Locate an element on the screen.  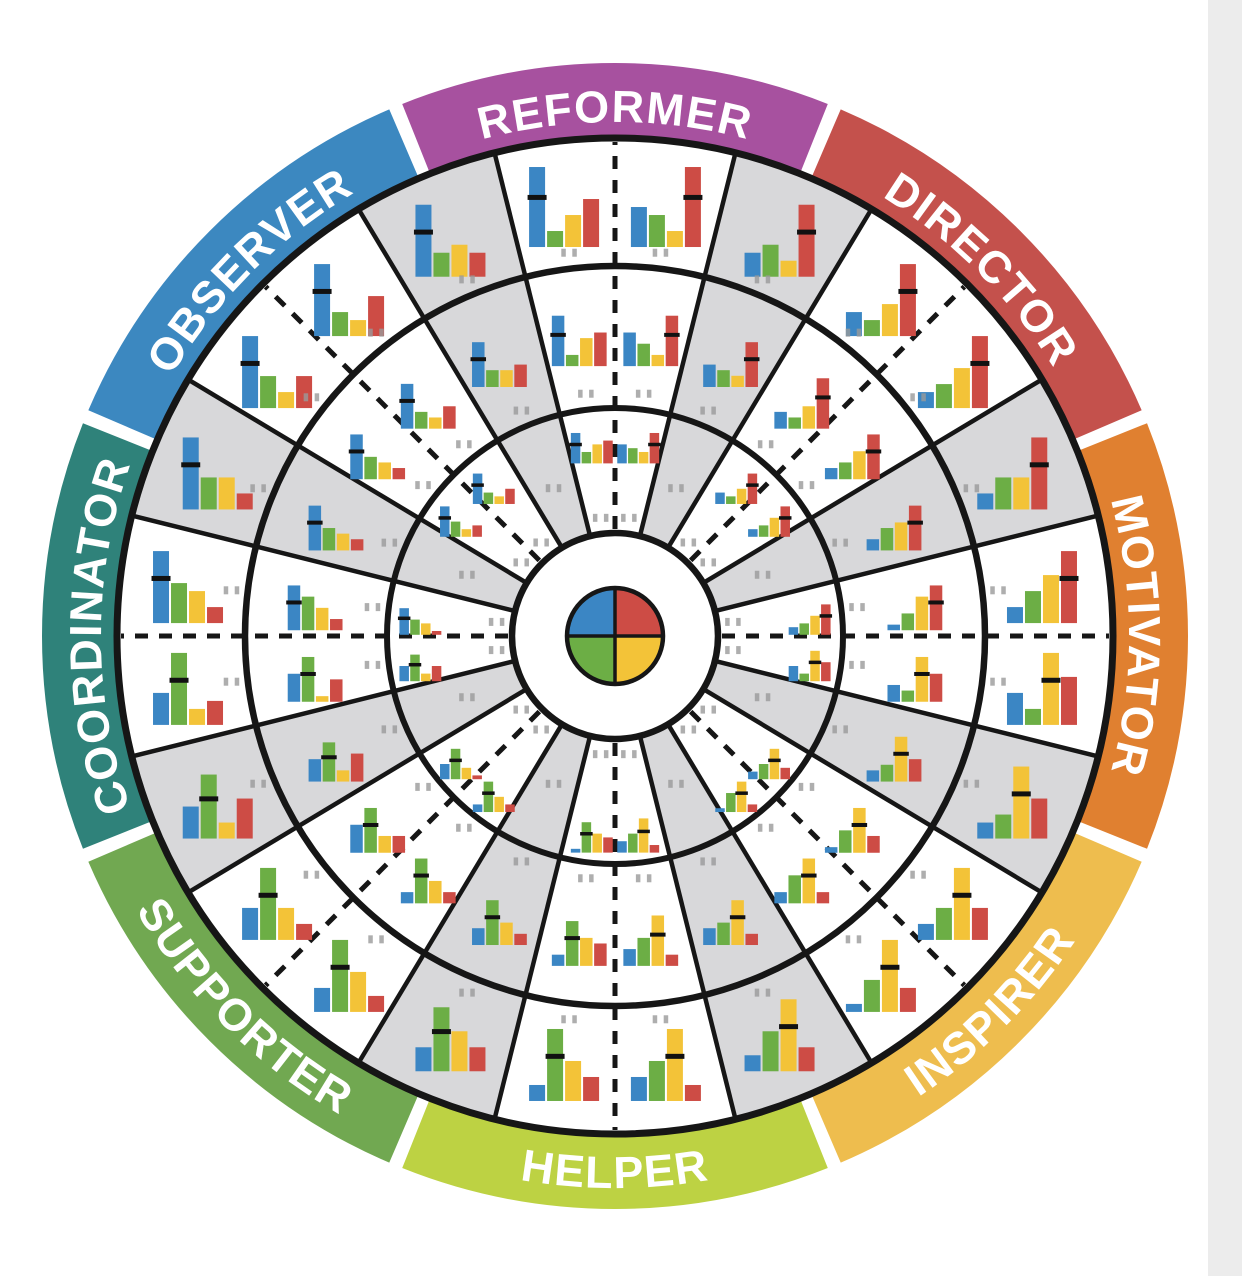
segment-arc-helper is located at coordinates (615, 1155).